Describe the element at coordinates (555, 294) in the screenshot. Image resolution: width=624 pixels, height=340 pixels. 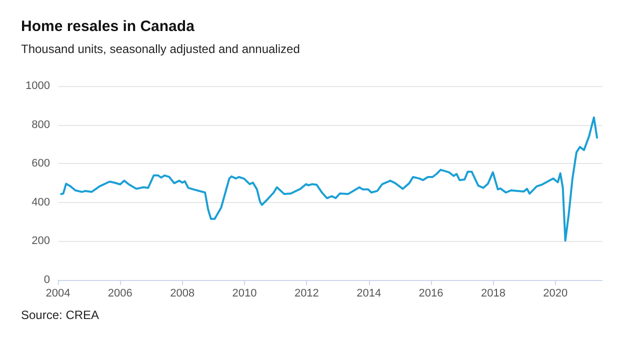
I see `x-tick-label: 2020` at that location.